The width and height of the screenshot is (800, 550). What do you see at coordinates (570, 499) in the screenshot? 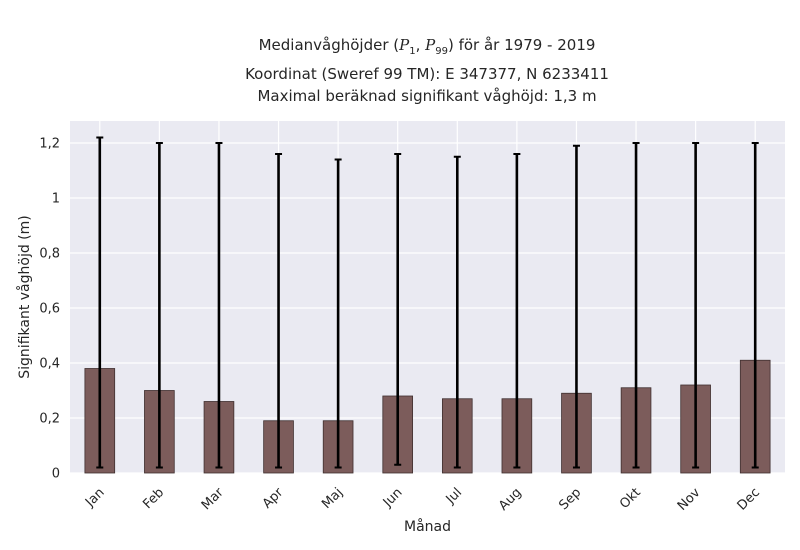
I see `x-tick-label: Sep` at bounding box center [570, 499].